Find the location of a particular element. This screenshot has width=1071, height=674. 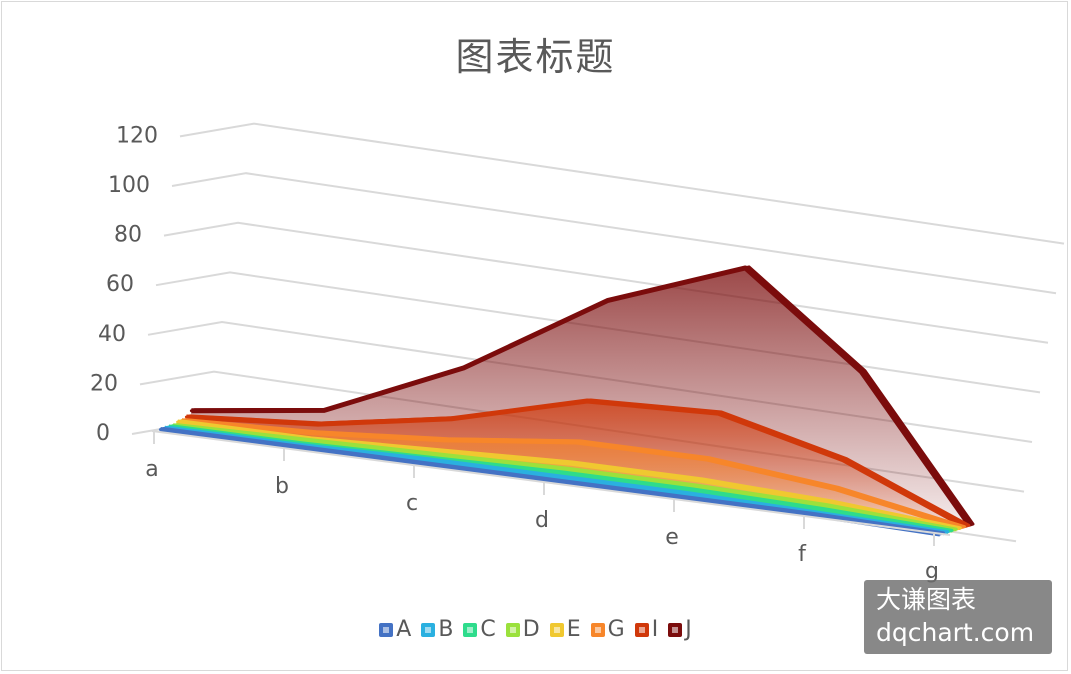

legend-item-J: J is located at coordinates (680, 629).